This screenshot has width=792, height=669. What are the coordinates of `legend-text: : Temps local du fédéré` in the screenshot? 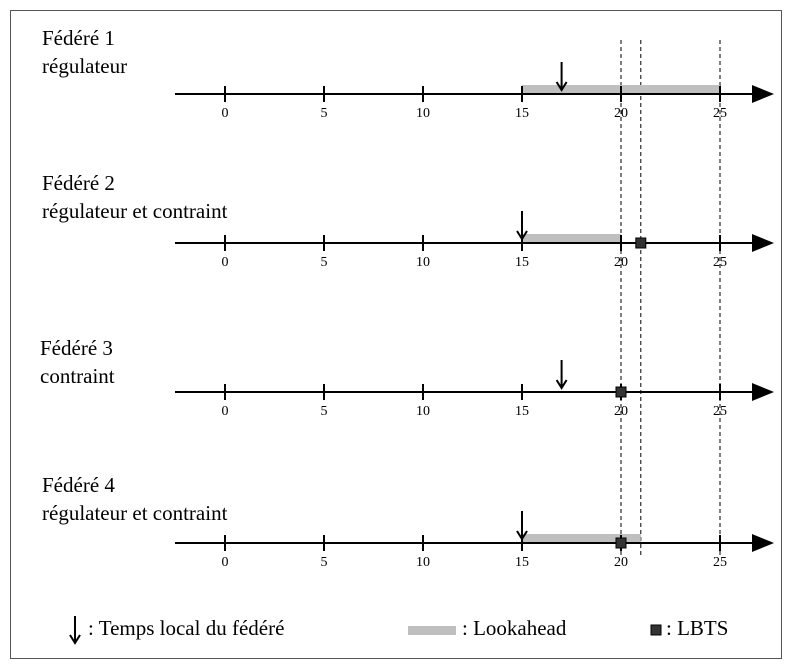 It's located at (186, 628).